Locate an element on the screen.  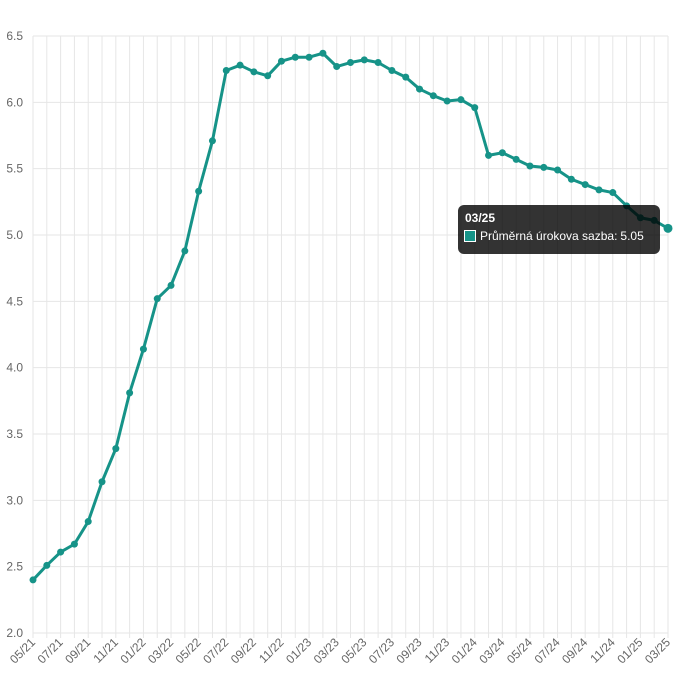
tooltip-value: 5.05 is located at coordinates (632, 236).